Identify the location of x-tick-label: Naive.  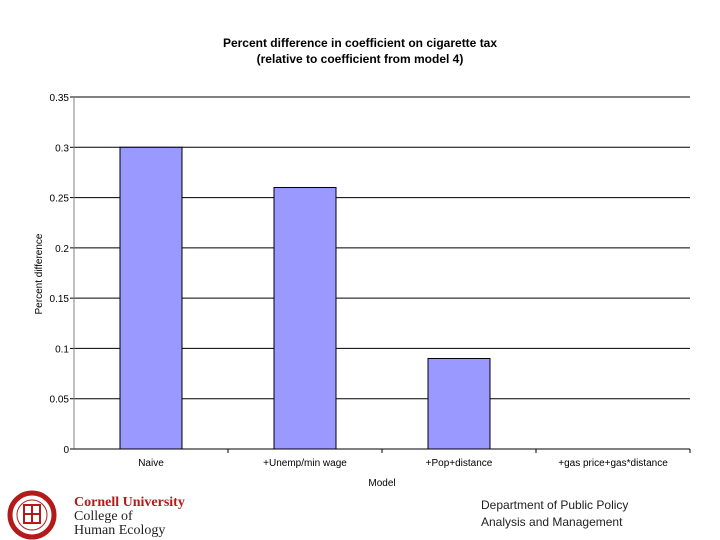
(151, 463).